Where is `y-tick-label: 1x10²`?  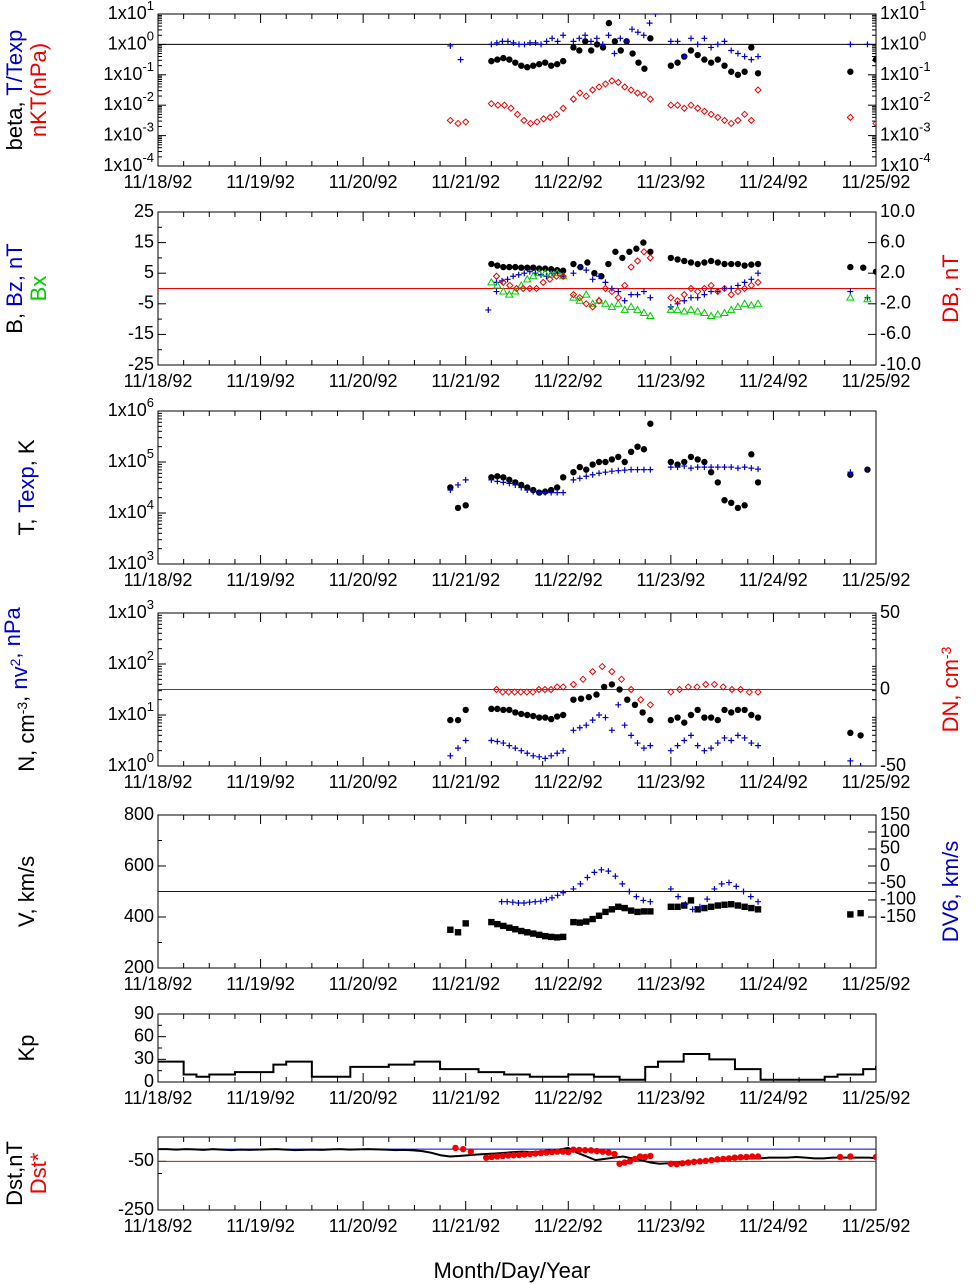 y-tick-label: 1x10² is located at coordinates (131, 660).